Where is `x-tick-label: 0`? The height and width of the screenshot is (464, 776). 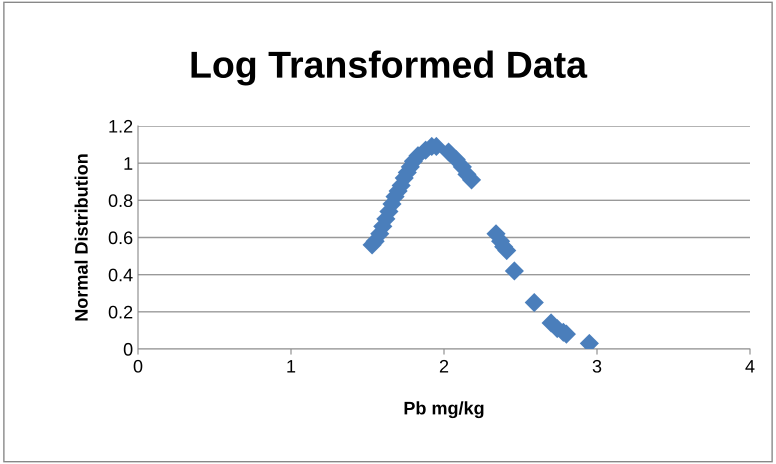
x-tick-label: 0 is located at coordinates (138, 366).